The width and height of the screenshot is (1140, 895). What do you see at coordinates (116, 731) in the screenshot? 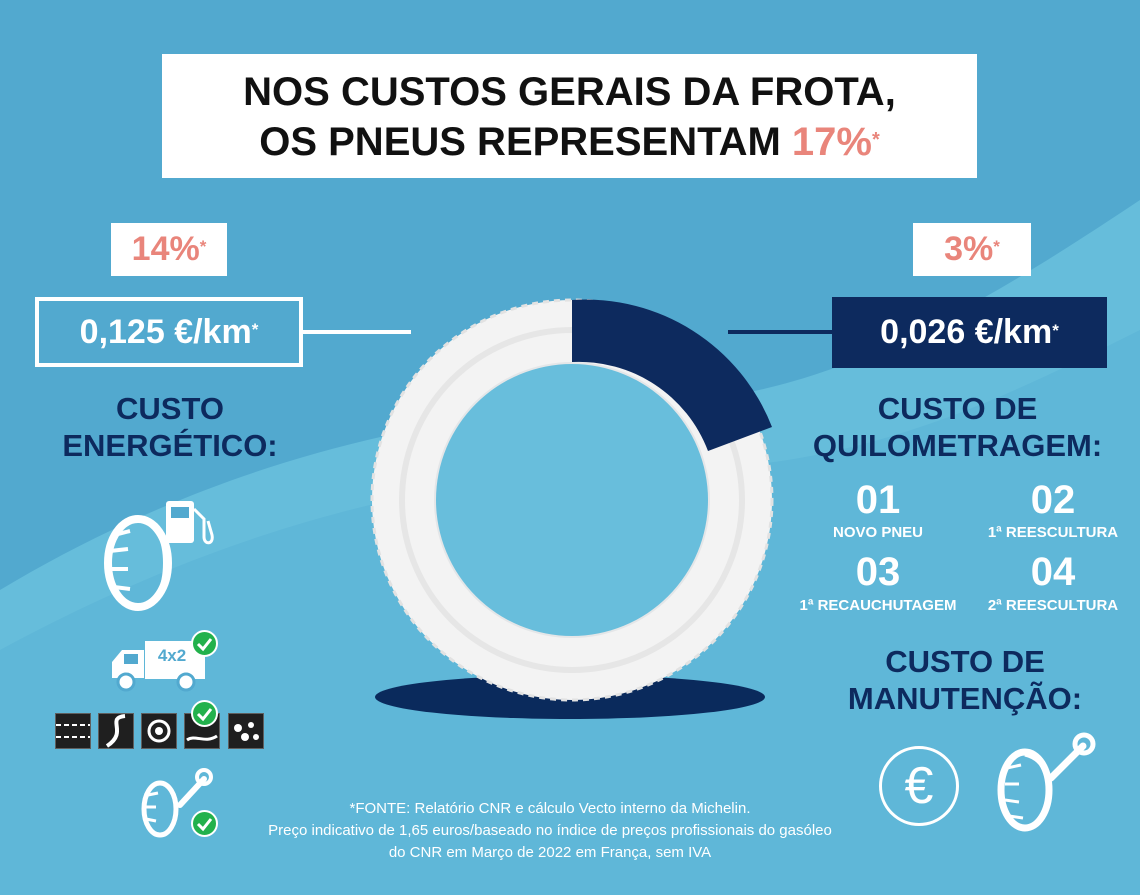
I see `winding-road-icon` at bounding box center [116, 731].